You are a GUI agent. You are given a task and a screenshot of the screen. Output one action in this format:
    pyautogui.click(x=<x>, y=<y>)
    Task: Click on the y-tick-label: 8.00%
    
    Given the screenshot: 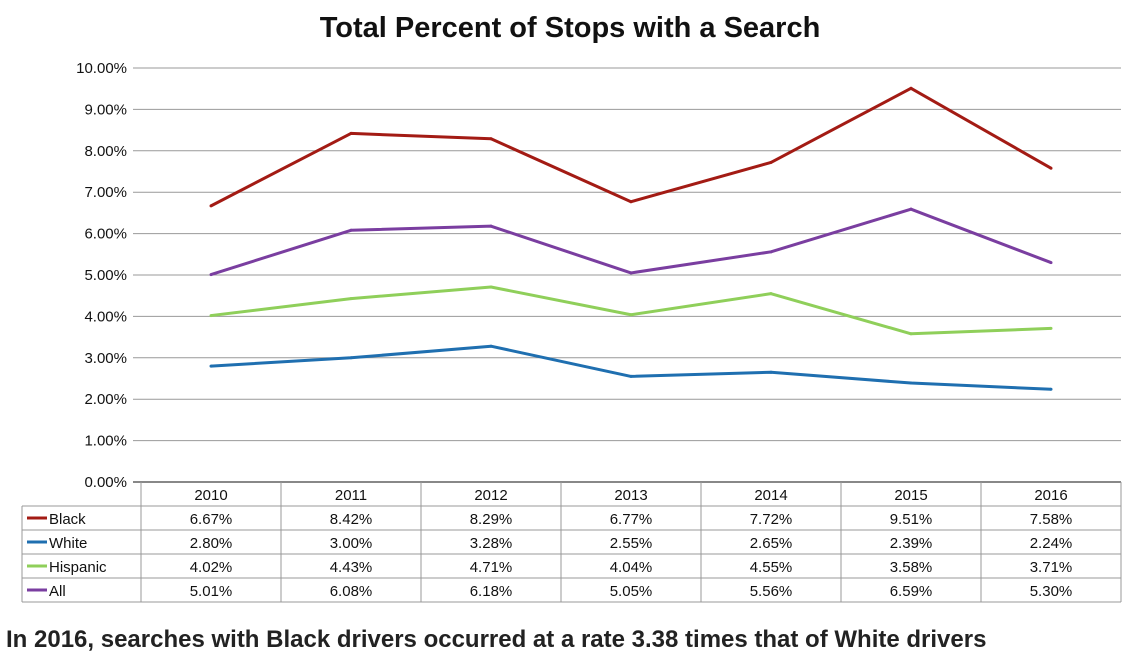 What is the action you would take?
    pyautogui.click(x=105, y=151)
    